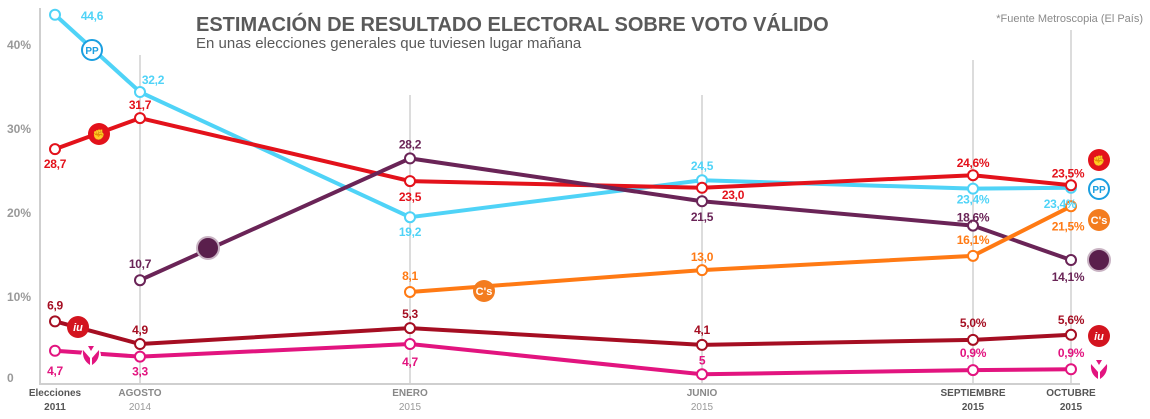  I want to click on data-label: 24,6%, so click(973, 163).